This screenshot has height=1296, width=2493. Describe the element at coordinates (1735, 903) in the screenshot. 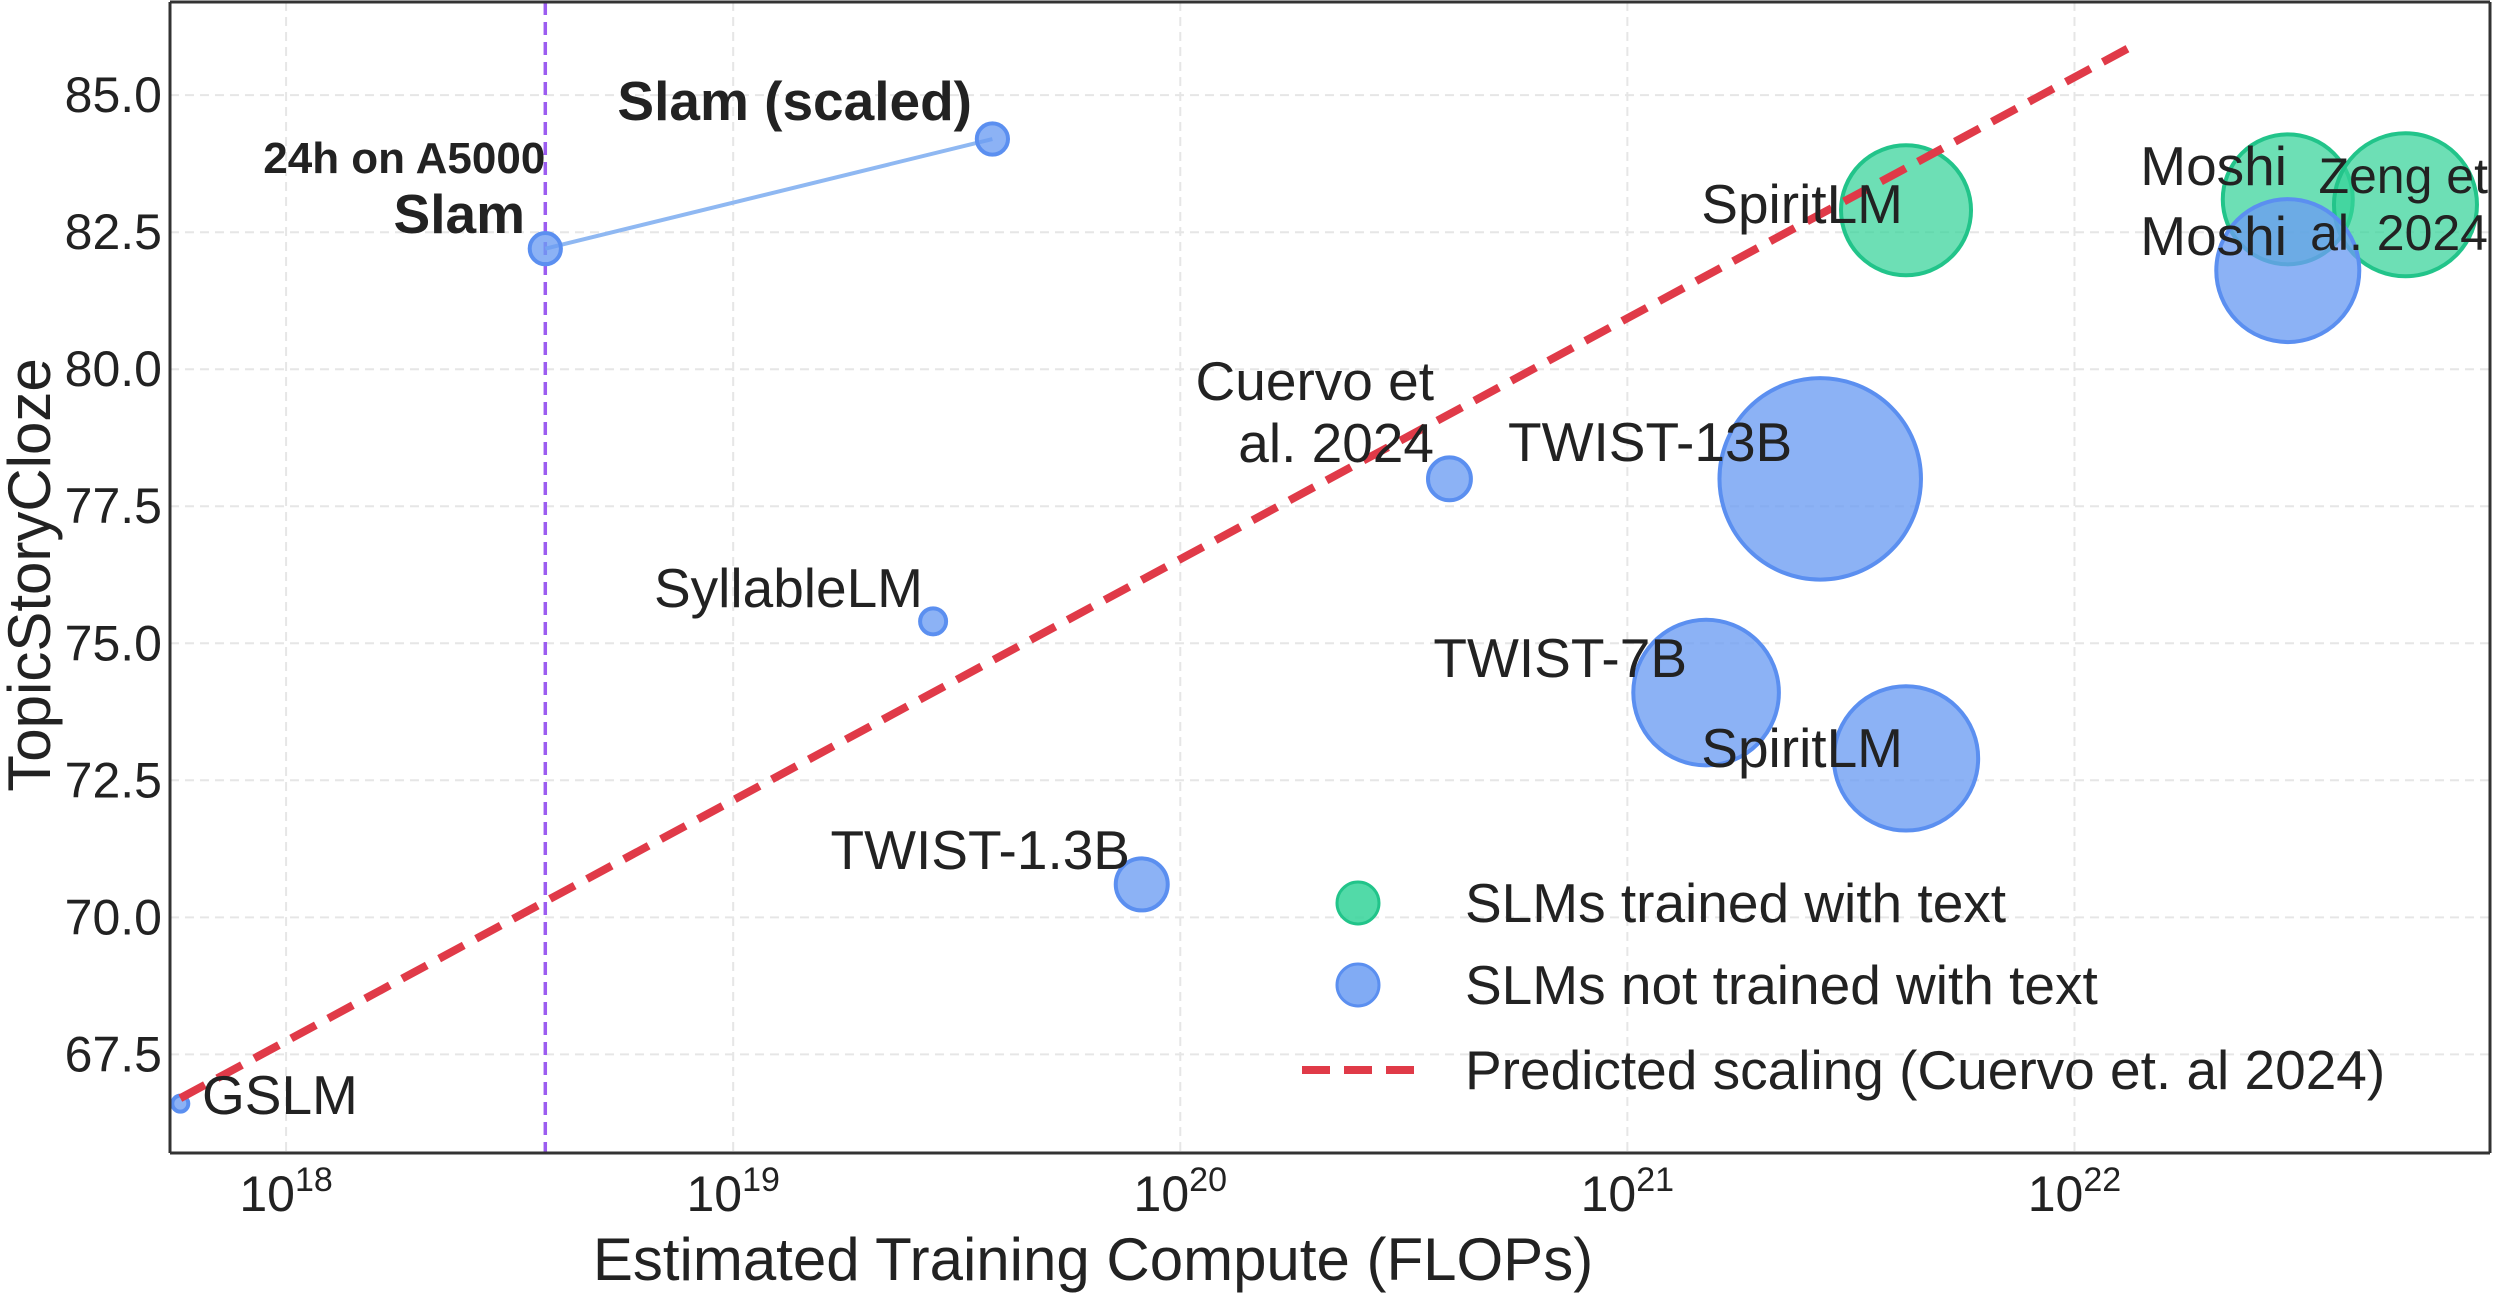

I see `legend-label-with-text: SLMs trained with text` at that location.